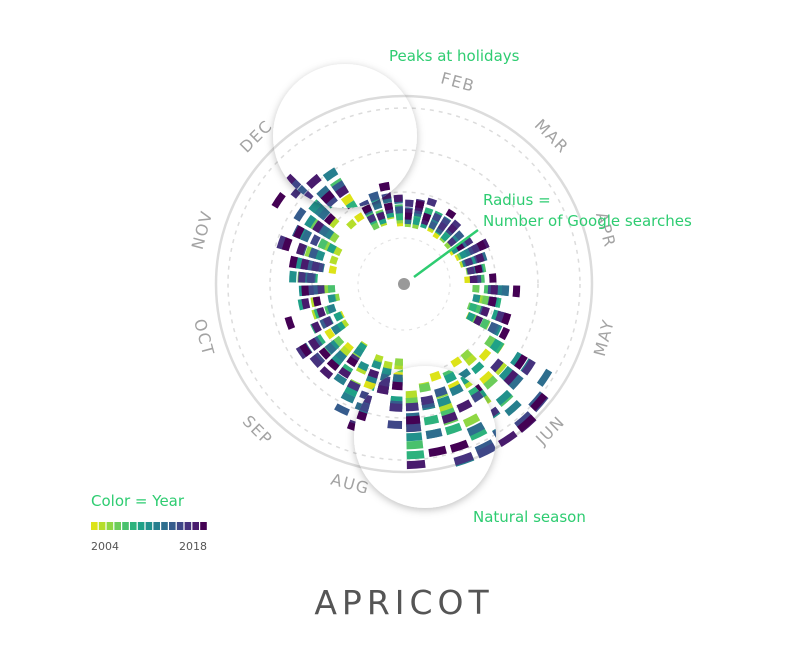 The width and height of the screenshot is (786, 657). I want to click on legend-start-label: 2004, so click(105, 546).